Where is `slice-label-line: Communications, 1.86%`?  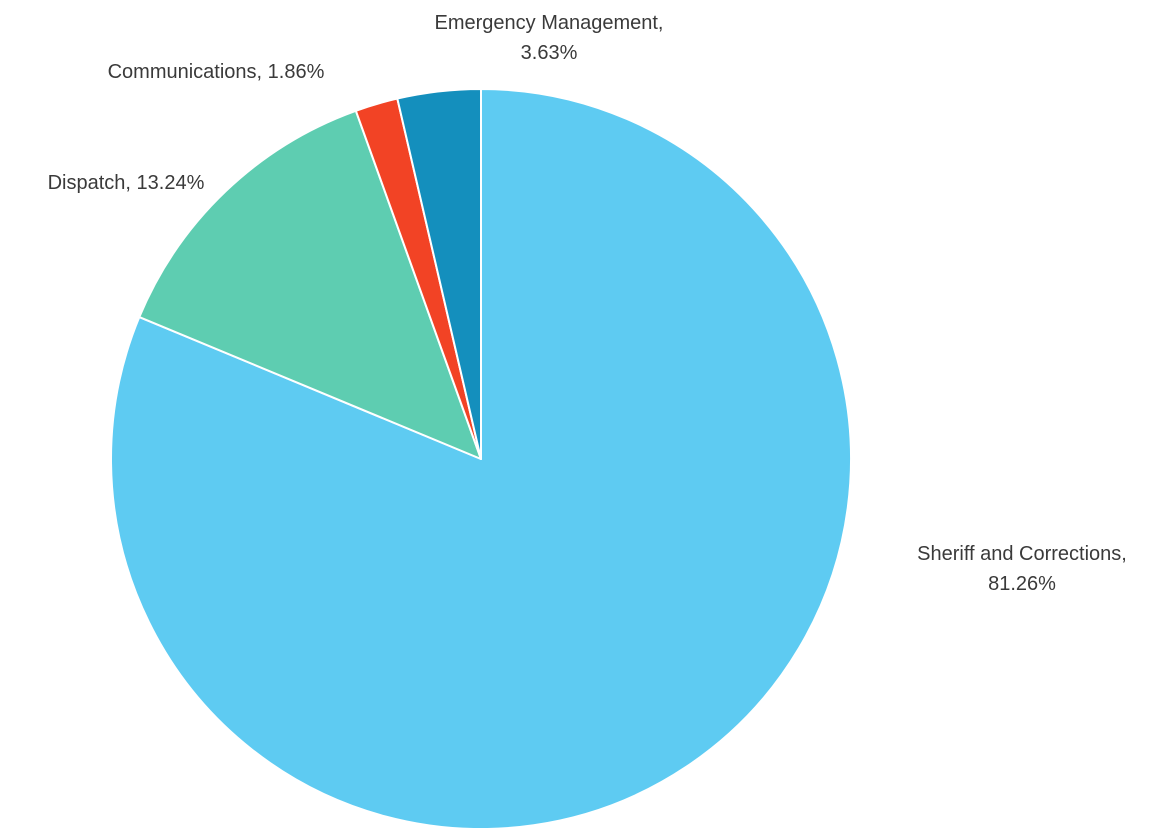
slice-label-line: Communications, 1.86% is located at coordinates (216, 72).